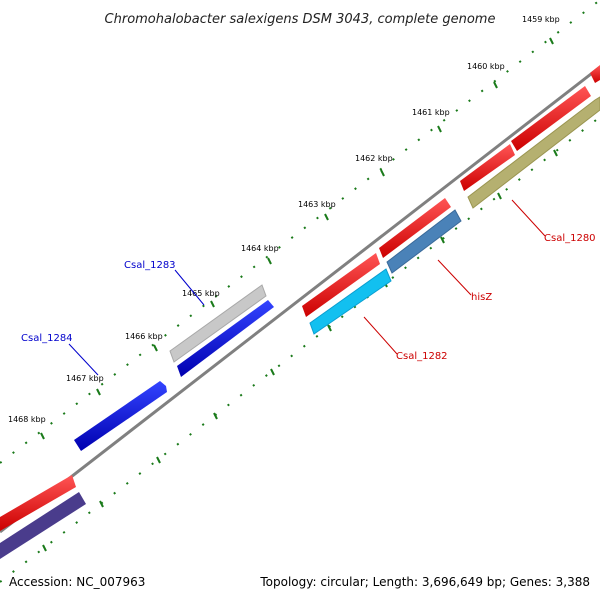 The image size is (600, 600). What do you see at coordinates (422, 356) in the screenshot?
I see `gene-label-csal-1282: Csal_1282` at bounding box center [422, 356].